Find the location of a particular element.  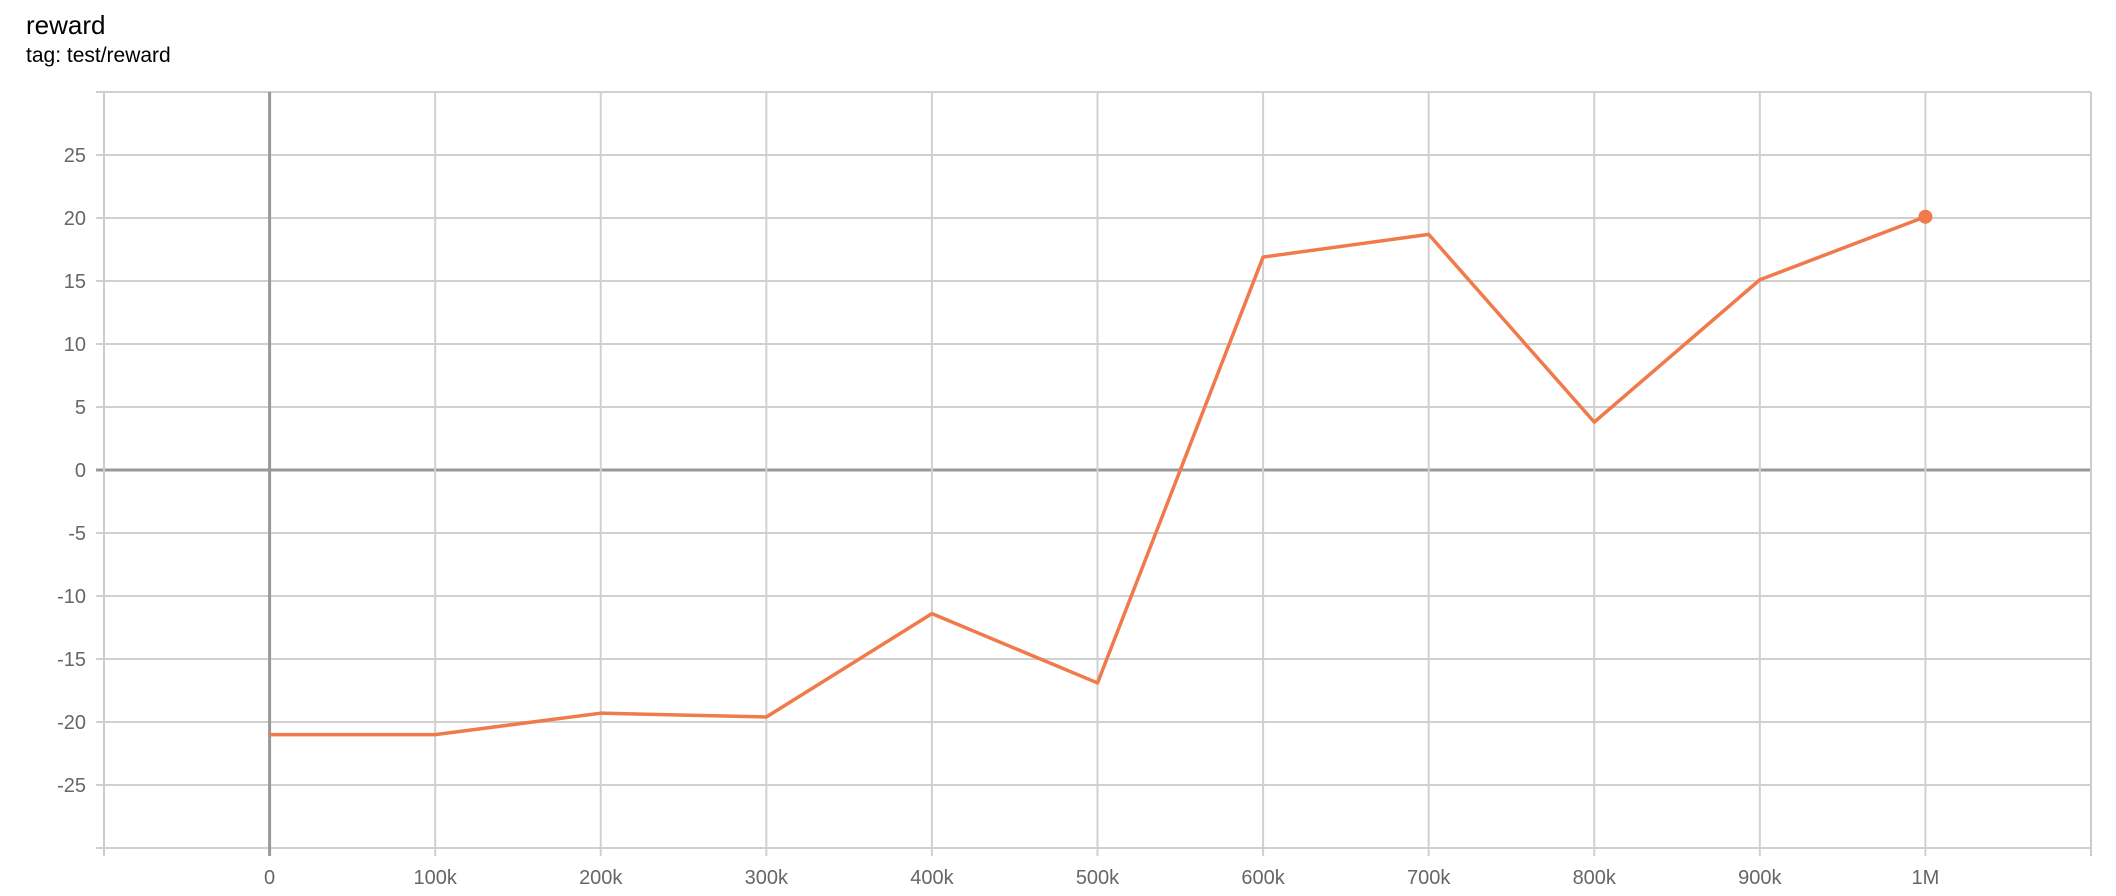

x-tick-label: 1M is located at coordinates (1926, 878).